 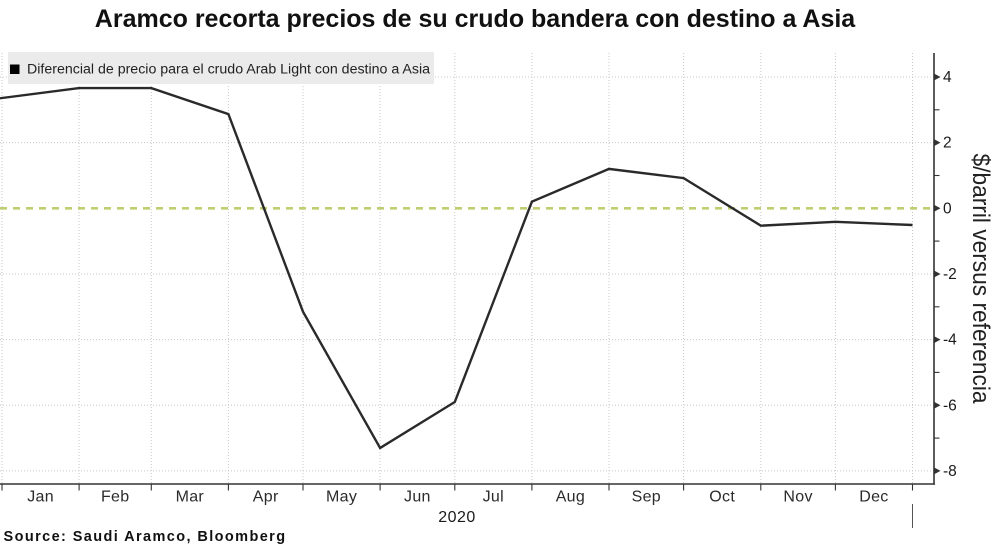 I want to click on svg-text: Mar, so click(x=190, y=497).